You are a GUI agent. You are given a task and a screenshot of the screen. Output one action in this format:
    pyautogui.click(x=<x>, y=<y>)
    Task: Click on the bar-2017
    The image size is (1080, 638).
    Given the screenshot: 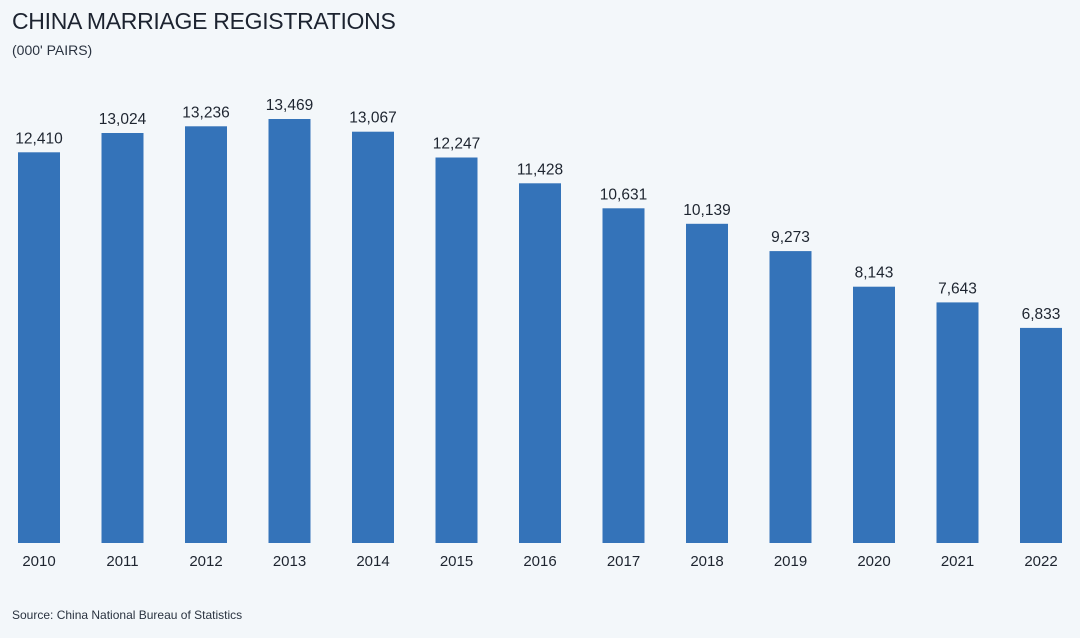 What is the action you would take?
    pyautogui.click(x=623, y=376)
    